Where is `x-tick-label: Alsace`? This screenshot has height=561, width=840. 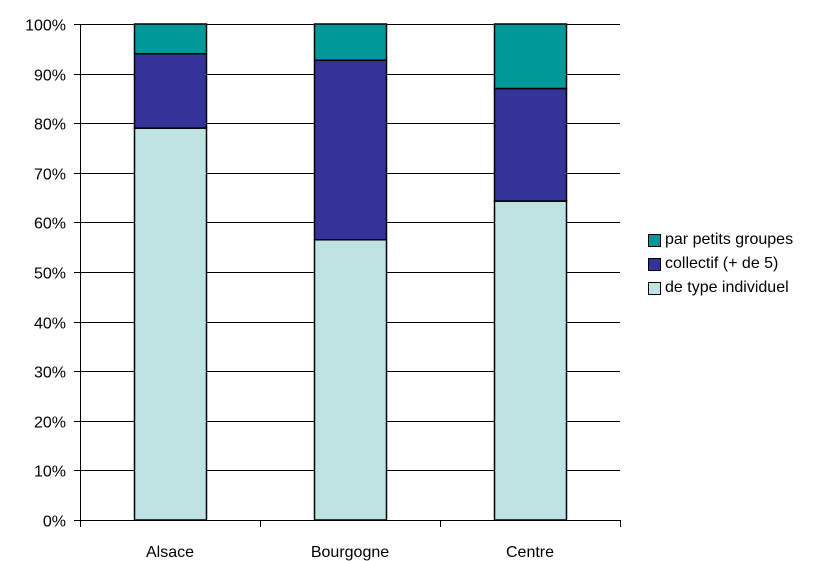
x-tick-label: Alsace is located at coordinates (170, 552).